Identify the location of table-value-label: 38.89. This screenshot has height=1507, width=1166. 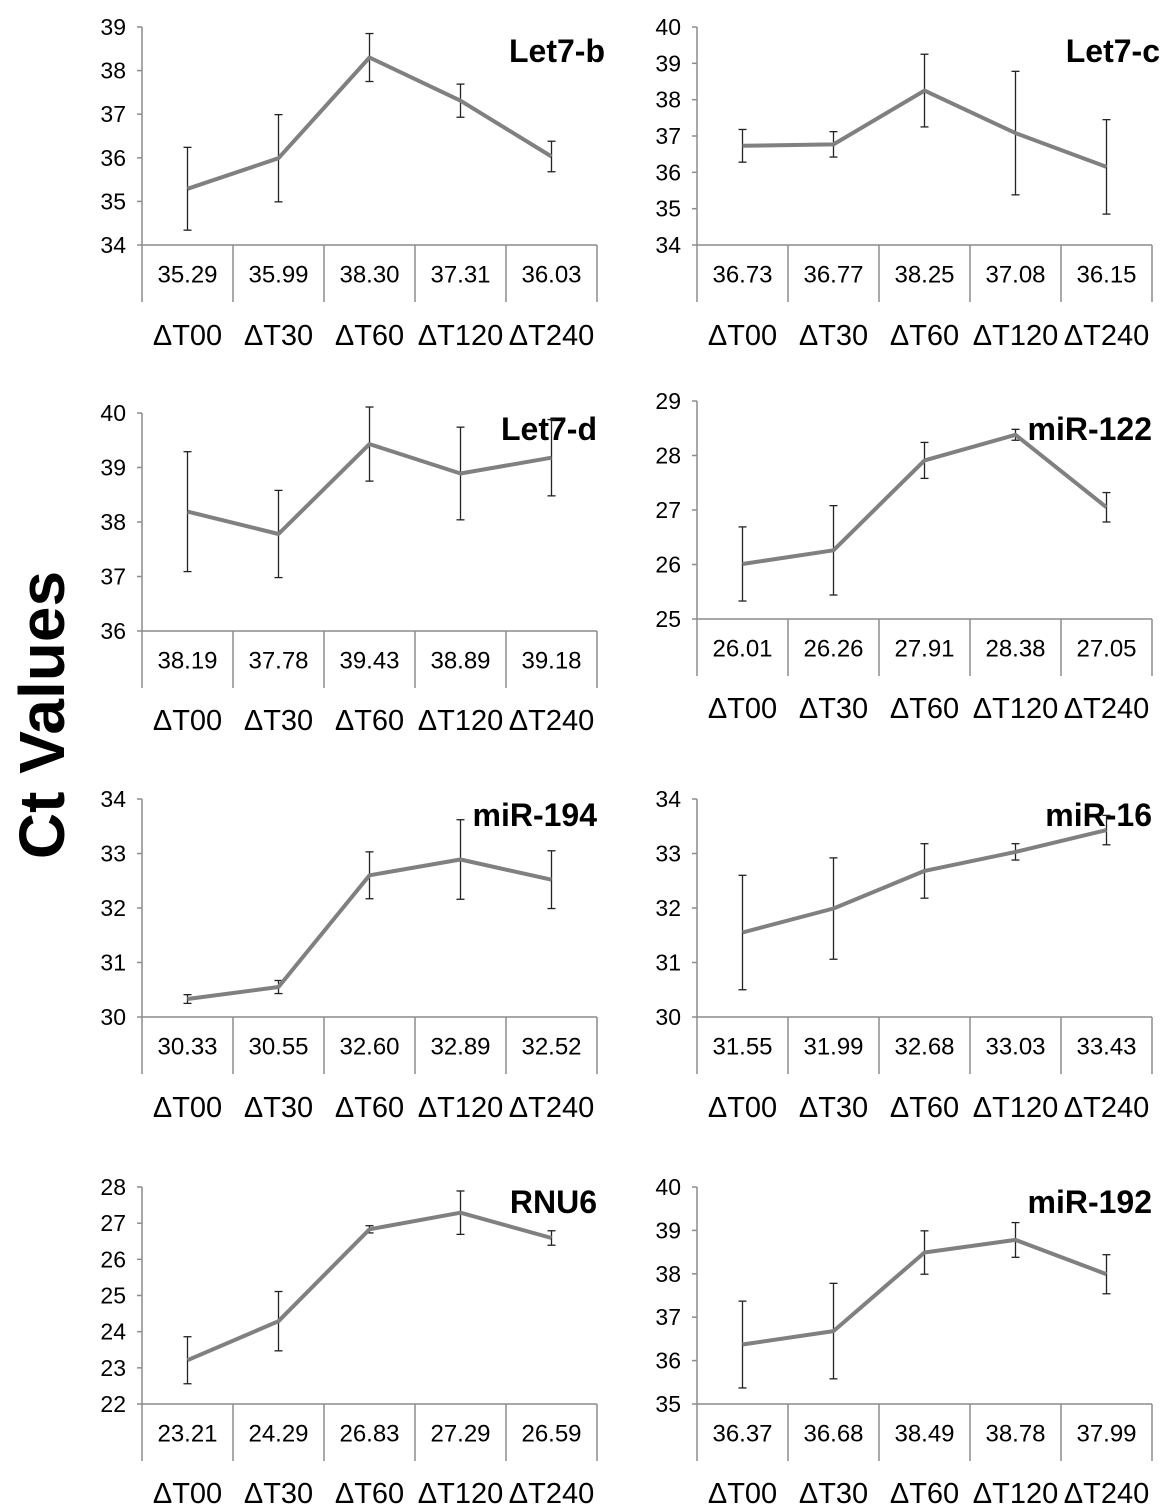
(460, 661).